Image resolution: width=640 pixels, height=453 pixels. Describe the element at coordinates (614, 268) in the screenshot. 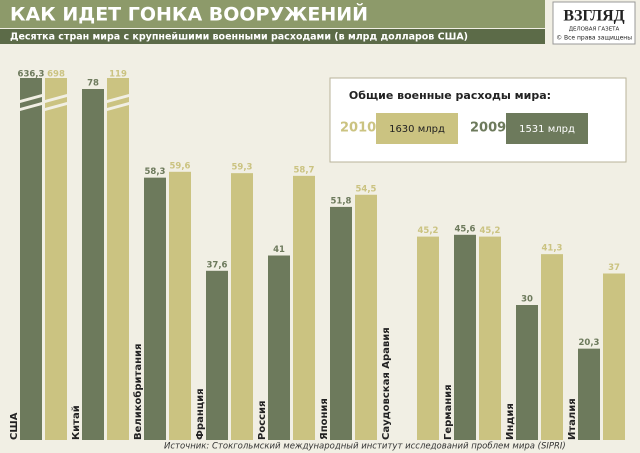

I see `value-label: 37` at that location.